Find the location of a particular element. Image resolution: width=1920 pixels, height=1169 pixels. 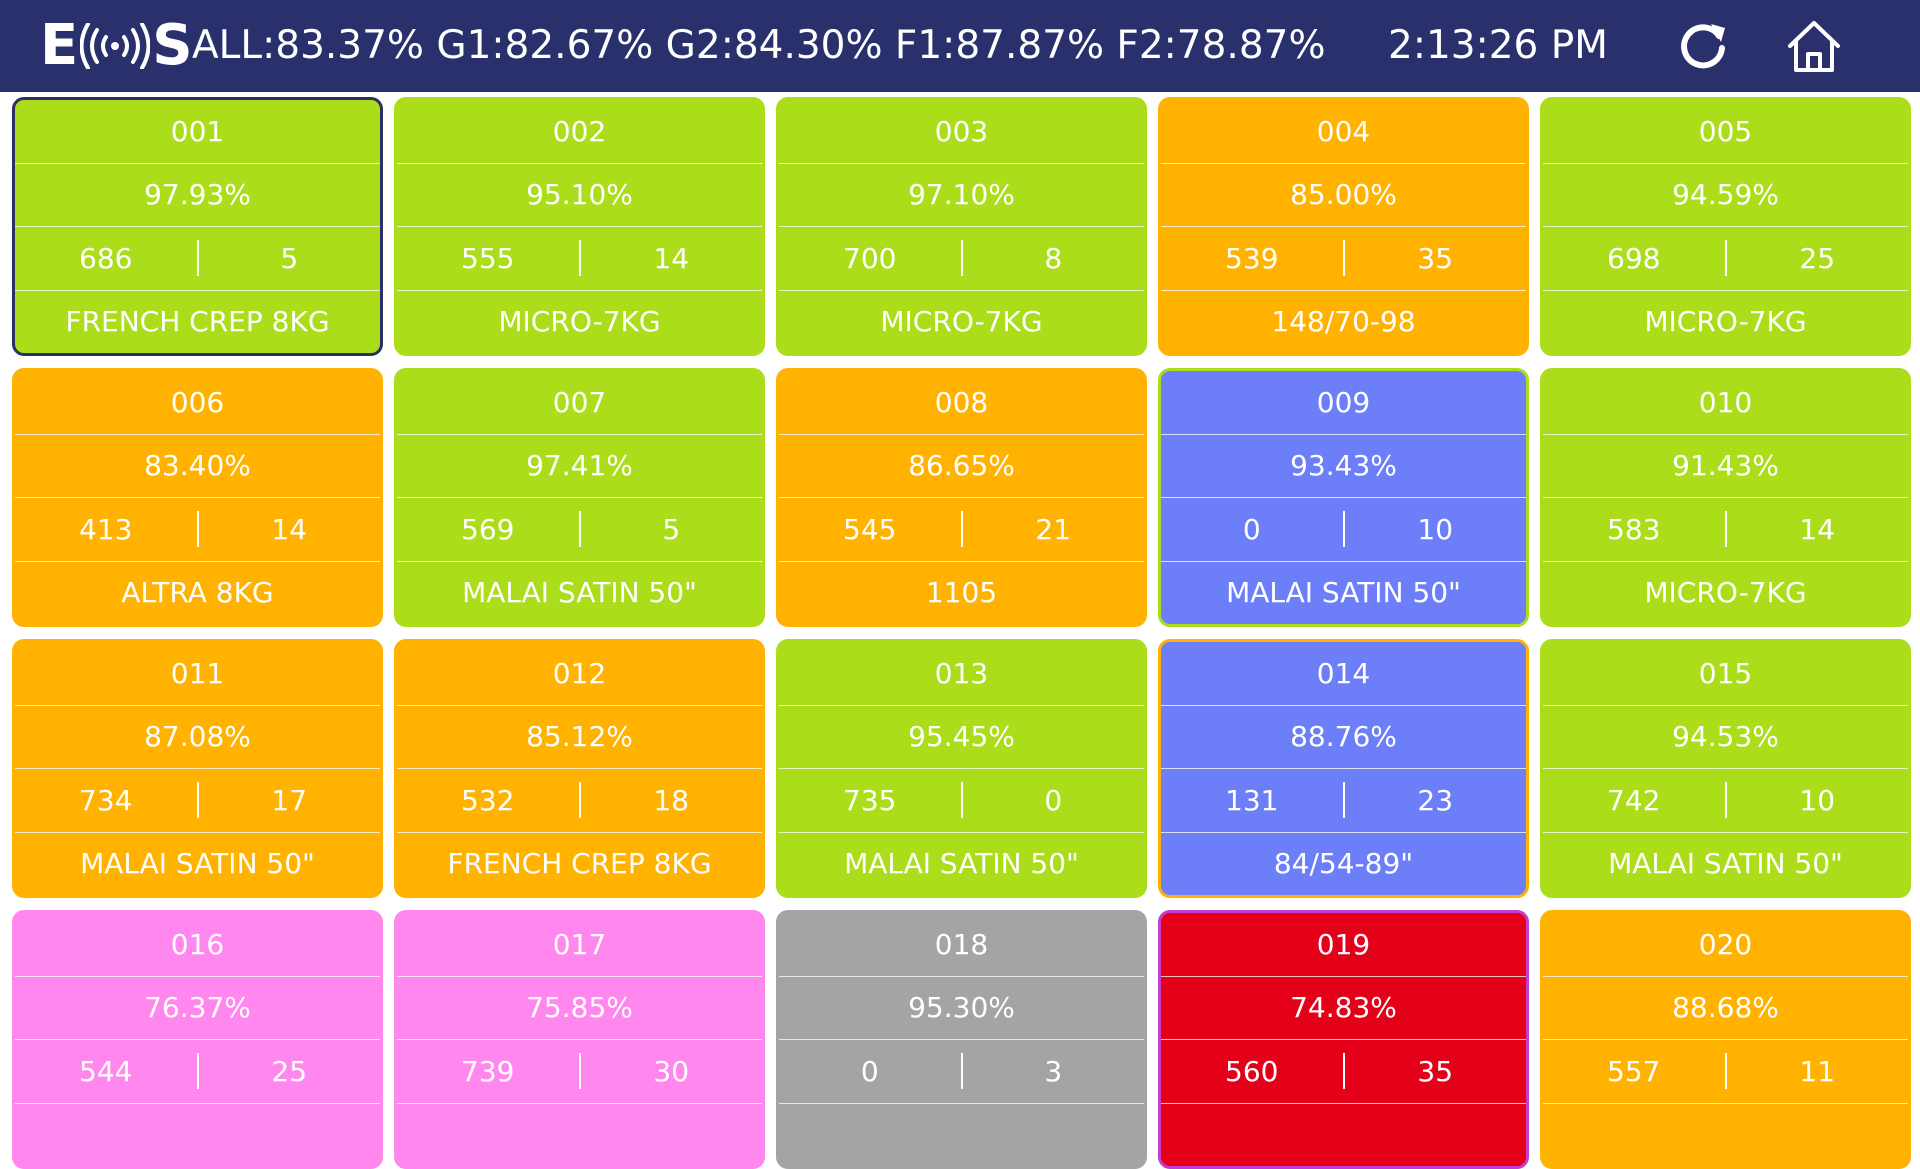

machine-counts: 557 11 is located at coordinates (1725, 1072).